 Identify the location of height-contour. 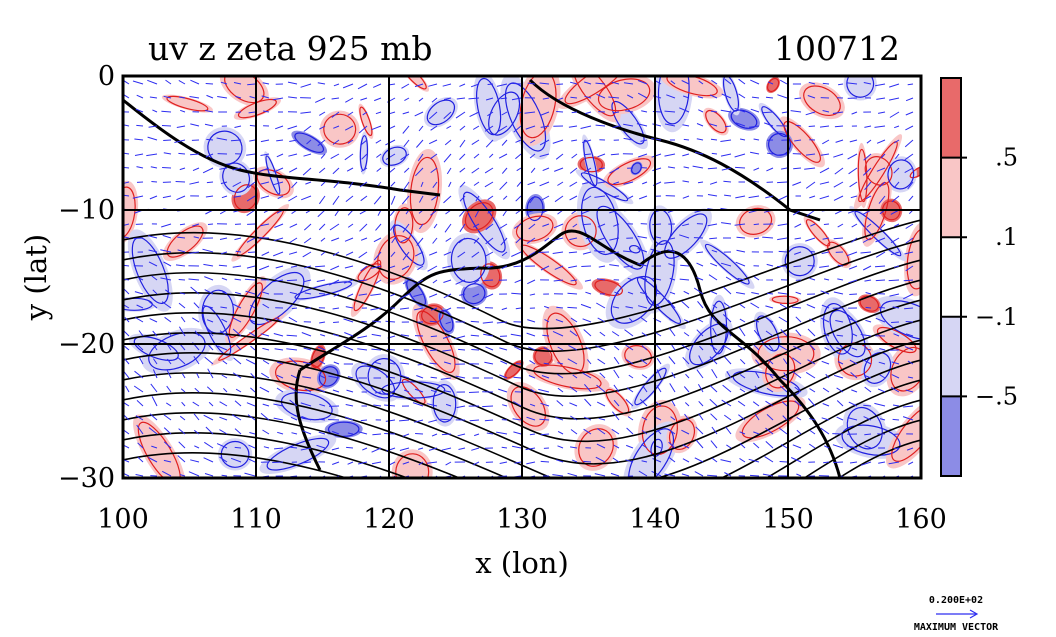
(522, 380).